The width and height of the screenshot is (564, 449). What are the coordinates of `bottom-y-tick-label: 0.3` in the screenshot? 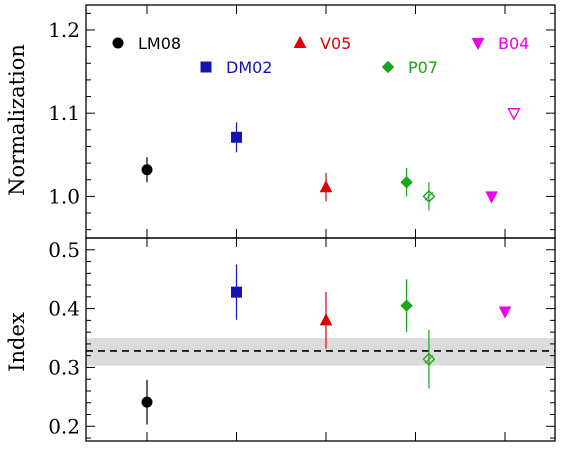 It's located at (64, 367).